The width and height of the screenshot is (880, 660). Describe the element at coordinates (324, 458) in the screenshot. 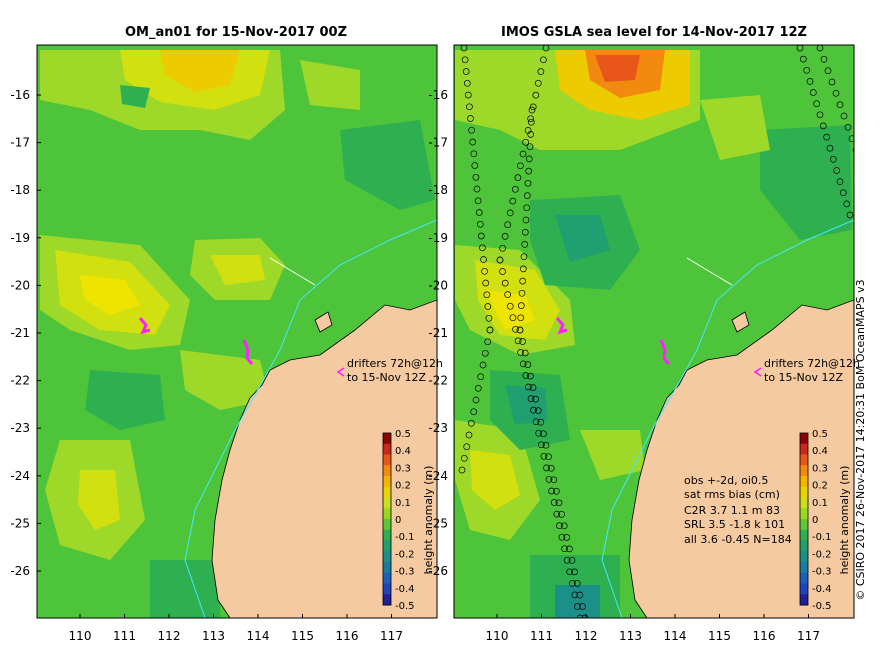

I see `left-land-mass` at that location.